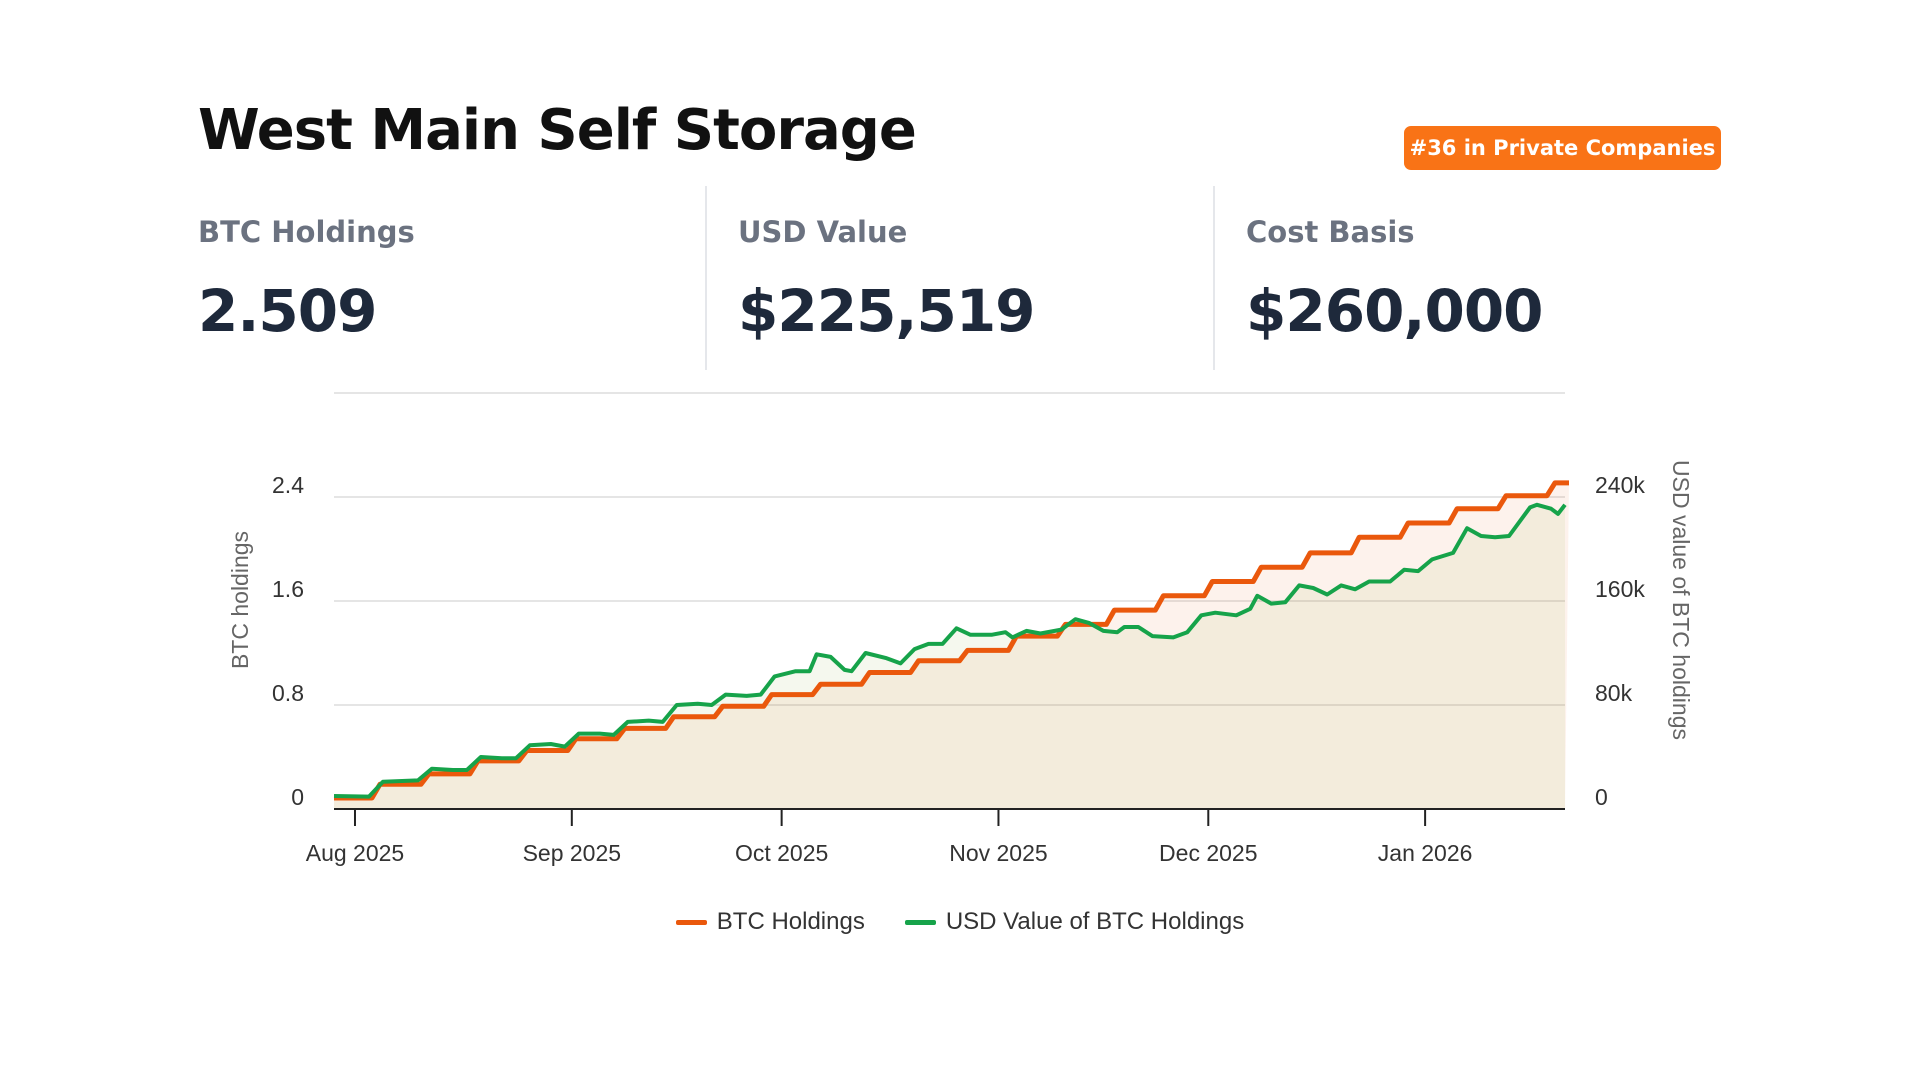 Image resolution: width=1920 pixels, height=1080 pixels. What do you see at coordinates (1562, 148) in the screenshot?
I see `rank-badge: #36 in Private Companies` at bounding box center [1562, 148].